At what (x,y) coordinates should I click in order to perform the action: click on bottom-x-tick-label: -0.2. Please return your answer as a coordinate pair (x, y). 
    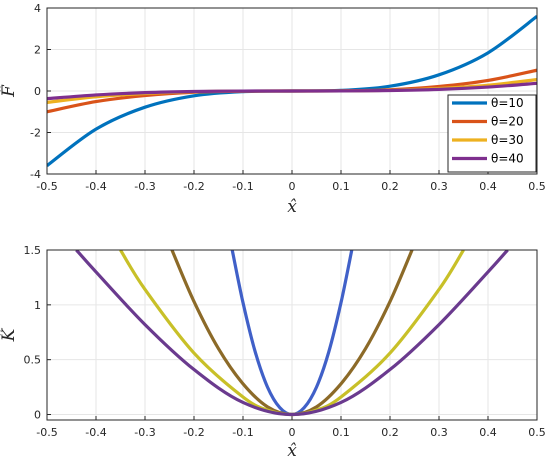
    Looking at the image, I should click on (193, 432).